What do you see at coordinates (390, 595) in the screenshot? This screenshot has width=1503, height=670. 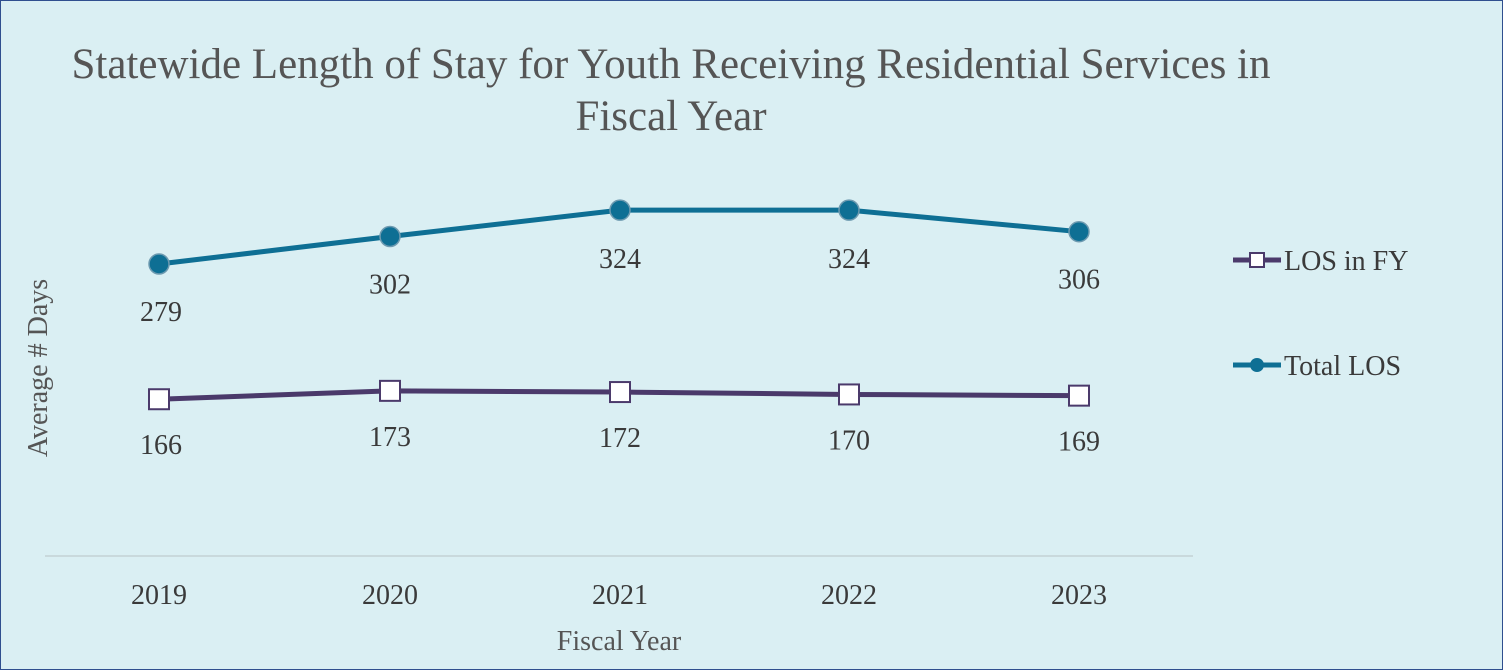 I see `x-tick-label: 2020` at bounding box center [390, 595].